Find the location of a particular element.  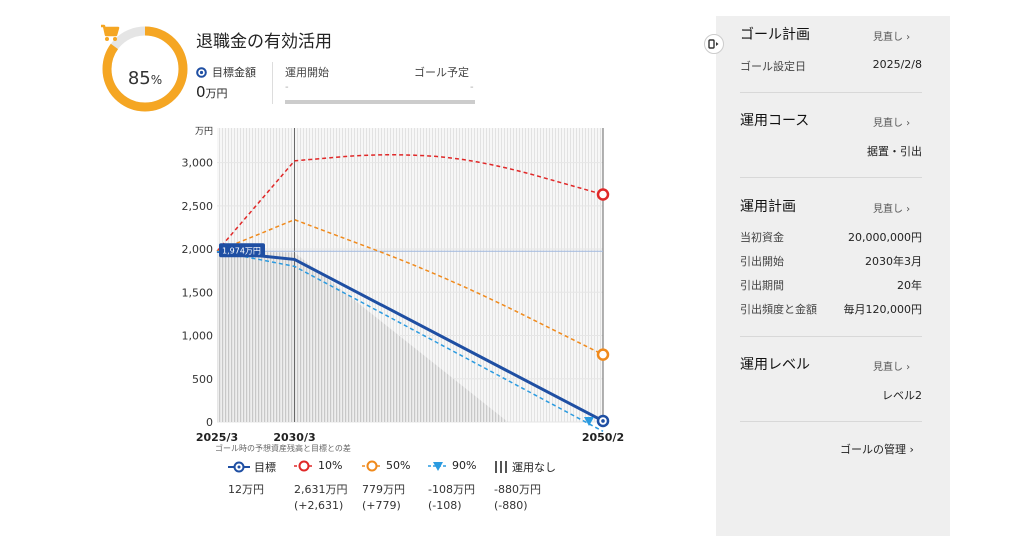

line-50pct is located at coordinates (410, 287).